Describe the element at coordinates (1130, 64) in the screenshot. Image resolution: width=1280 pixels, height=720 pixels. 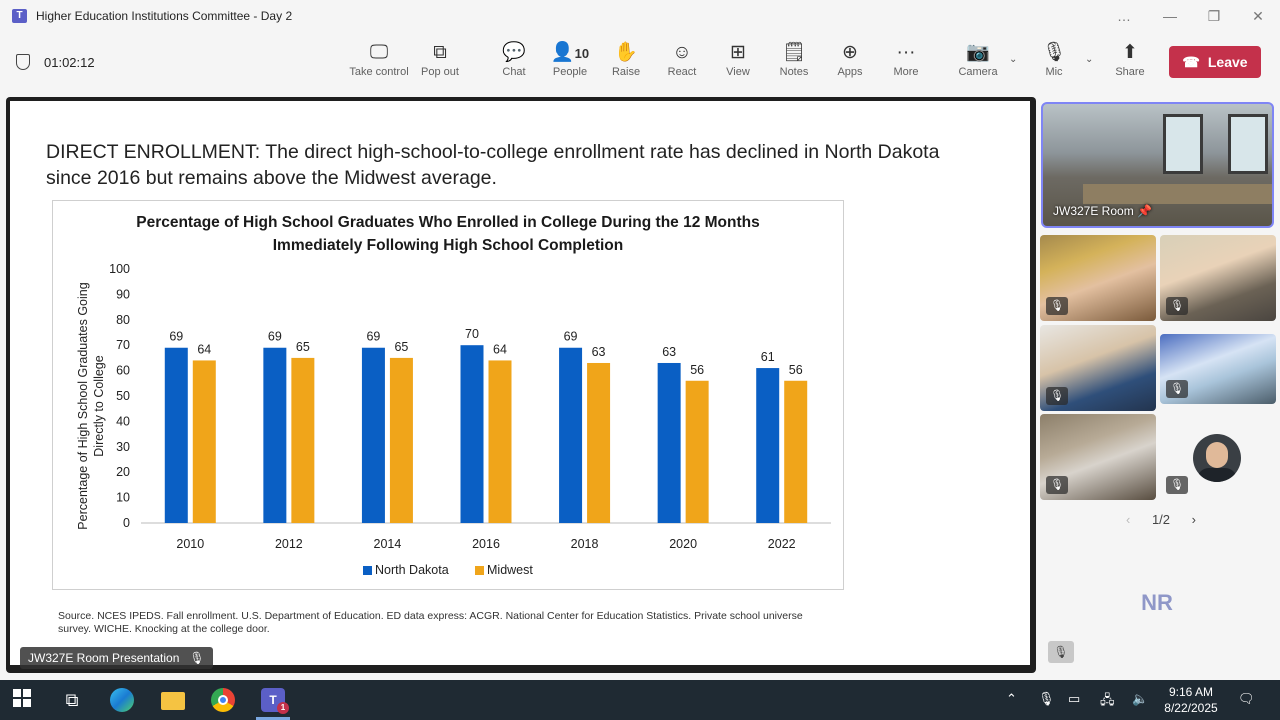
I see `share-button: ⬆ Share` at that location.